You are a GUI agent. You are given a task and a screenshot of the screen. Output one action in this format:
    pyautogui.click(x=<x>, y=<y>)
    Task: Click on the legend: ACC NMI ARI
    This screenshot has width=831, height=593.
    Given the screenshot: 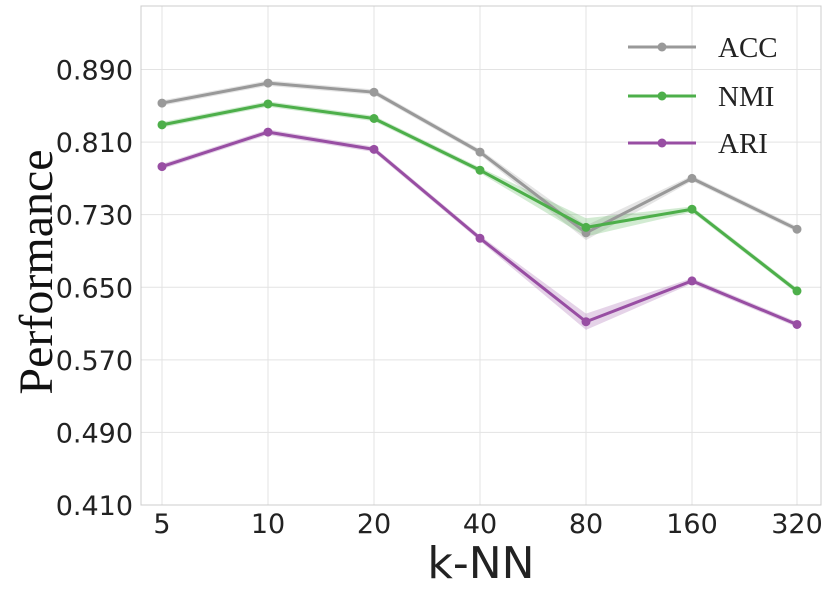 What is the action you would take?
    pyautogui.click(x=703, y=96)
    